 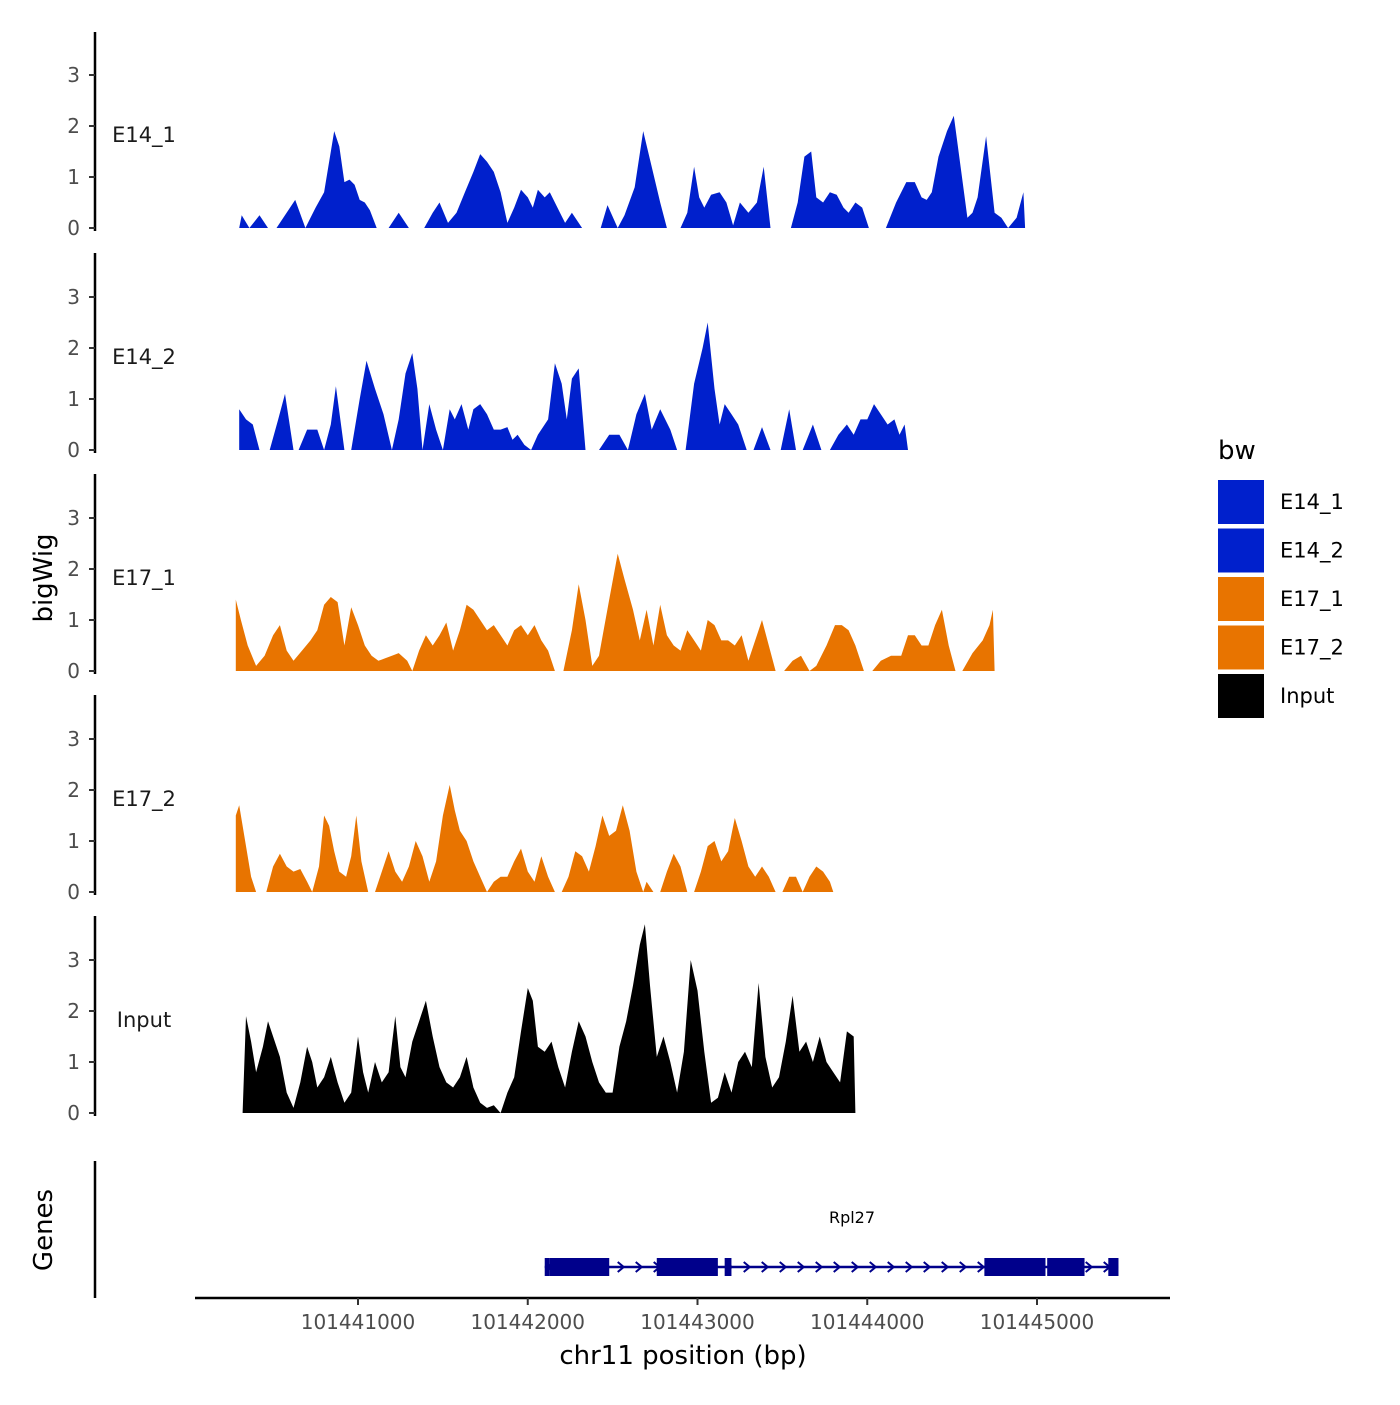 I want to click on x-tick-label: 101442000, so click(x=527, y=1322).